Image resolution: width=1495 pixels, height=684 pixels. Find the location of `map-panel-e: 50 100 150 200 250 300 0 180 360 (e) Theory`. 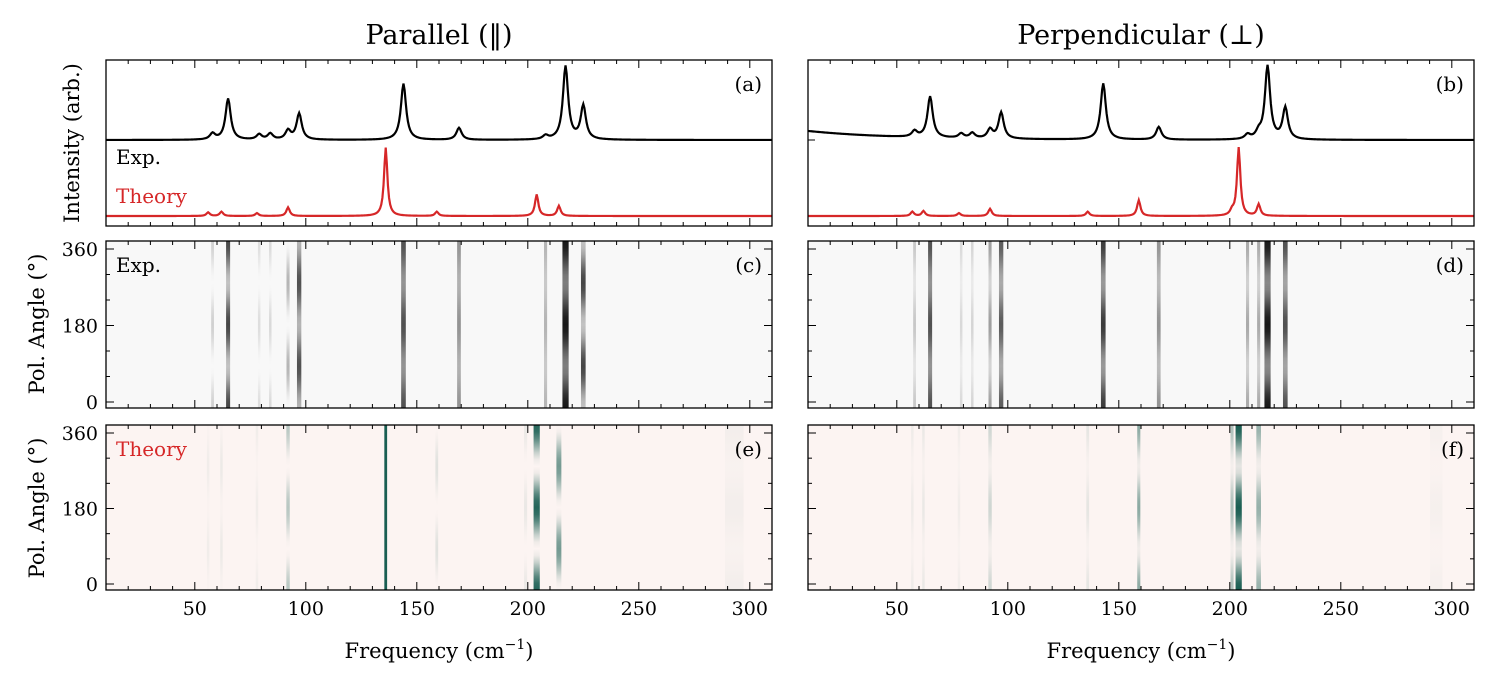

map-panel-e: 50 100 150 200 250 300 0 180 360 (e) Theory is located at coordinates (417, 521).